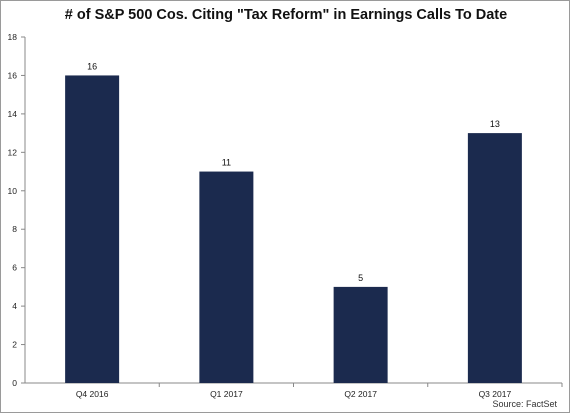 The width and height of the screenshot is (570, 414). What do you see at coordinates (13, 37) in the screenshot?
I see `y-tick-label: 18` at bounding box center [13, 37].